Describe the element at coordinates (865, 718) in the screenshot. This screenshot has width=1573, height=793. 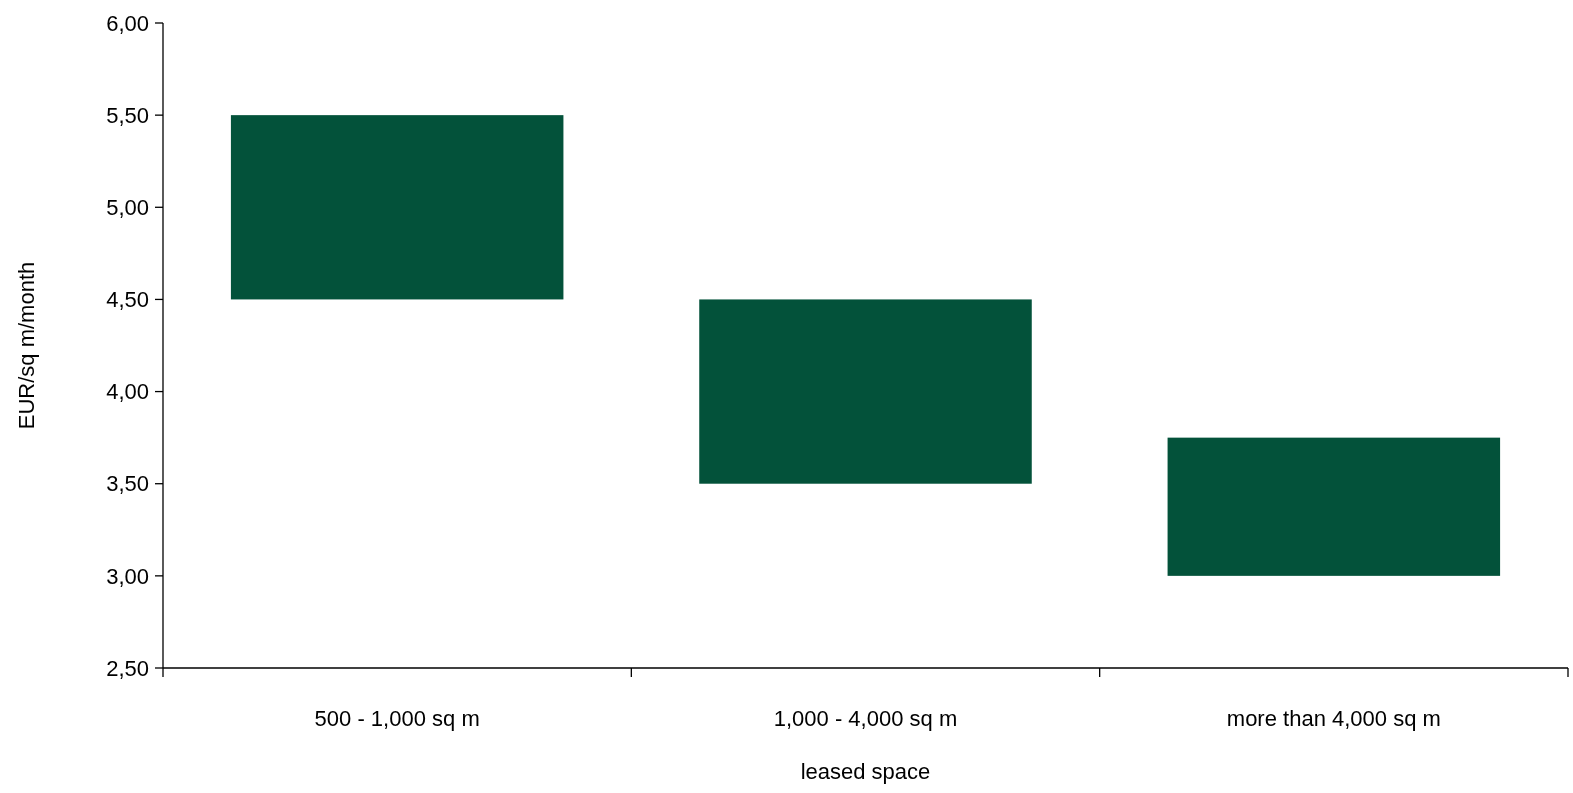
I see `x-tick-label: 1,000 - 4,000 sq m` at that location.